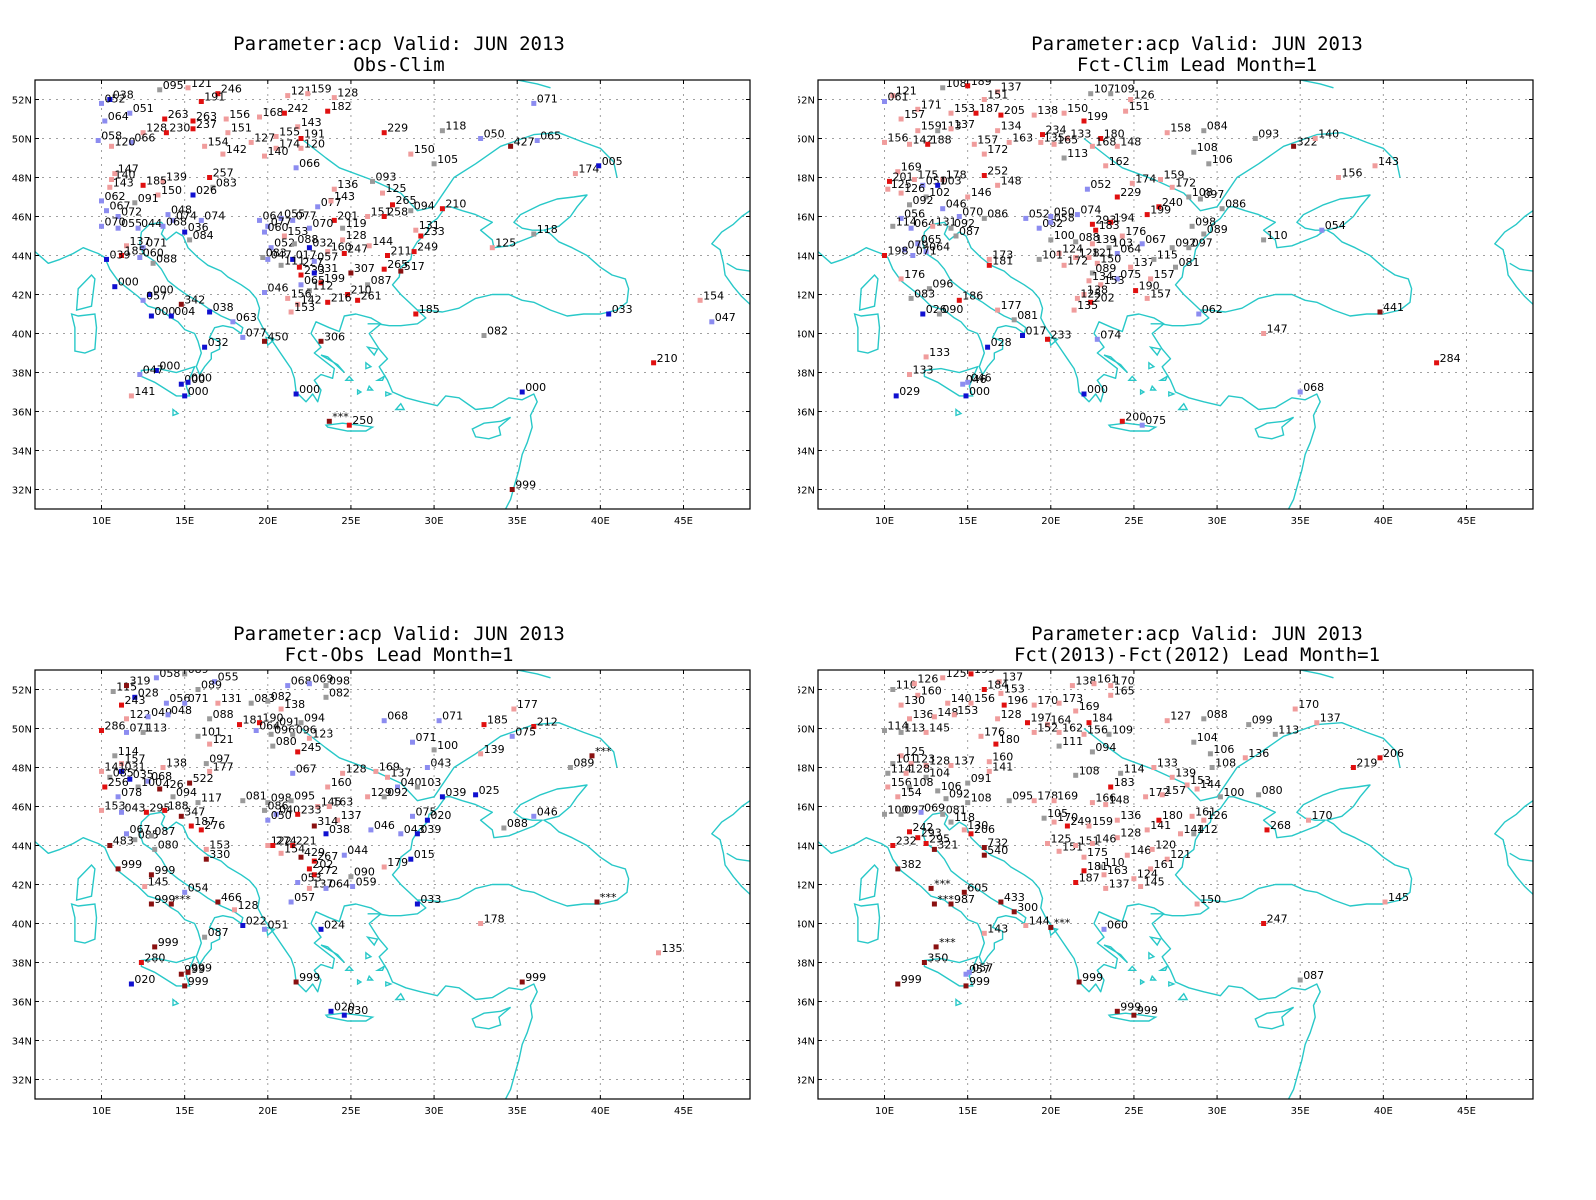  What do you see at coordinates (386, 176) in the screenshot?
I see `station-value-label: 093` at bounding box center [386, 176].